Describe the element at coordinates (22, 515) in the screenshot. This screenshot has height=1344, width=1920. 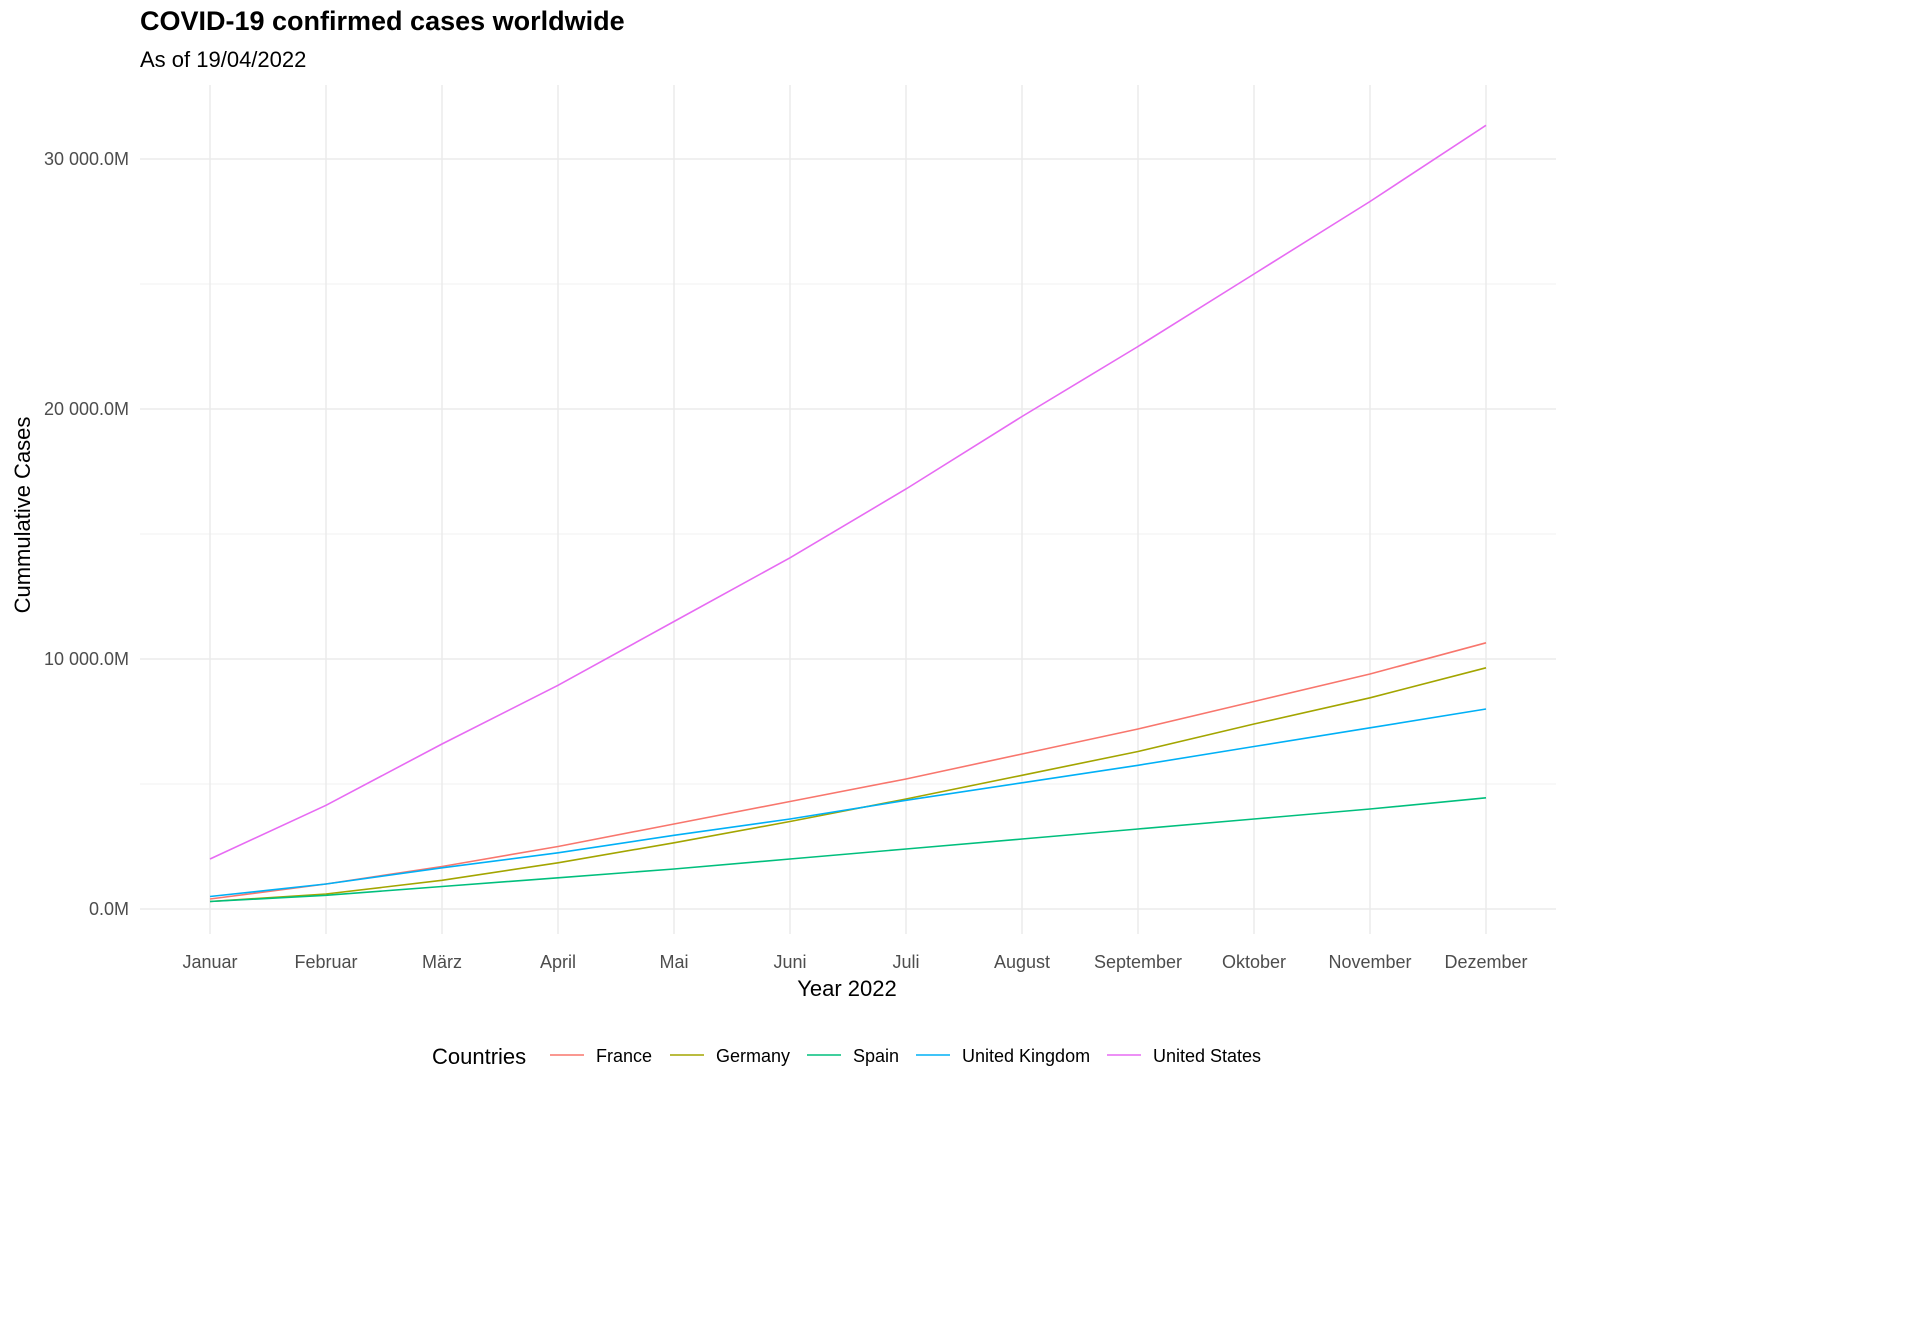
I see `y-axis-title: Cummulative Cases` at that location.